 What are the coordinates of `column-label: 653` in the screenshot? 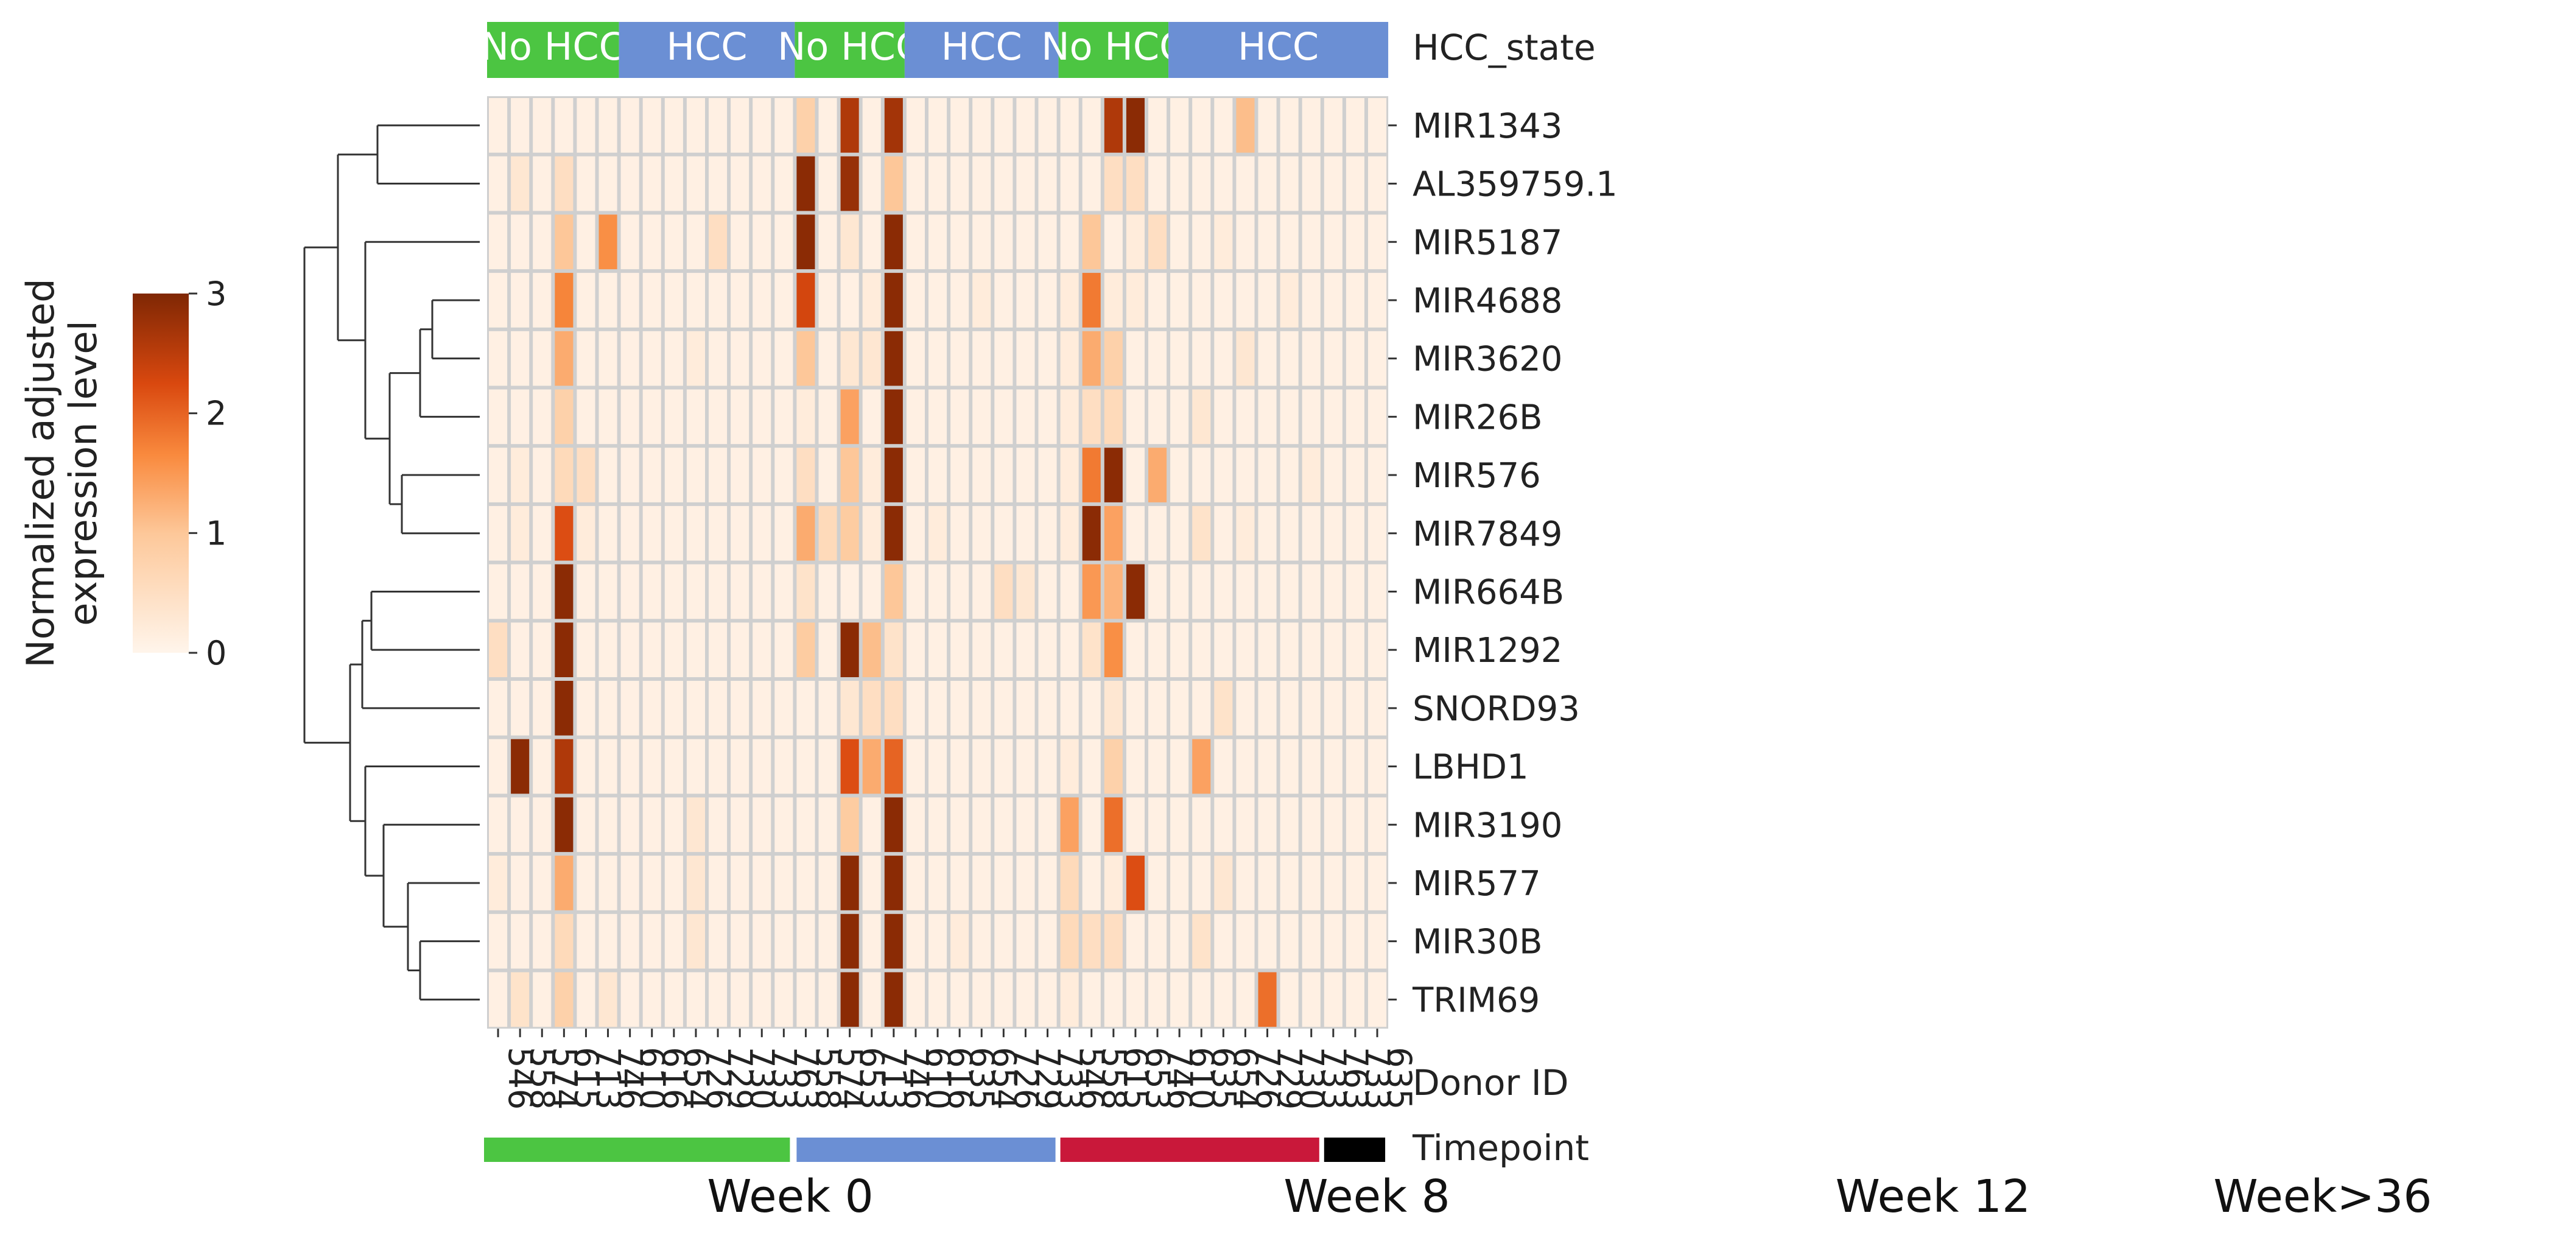 It's located at (872, 1078).